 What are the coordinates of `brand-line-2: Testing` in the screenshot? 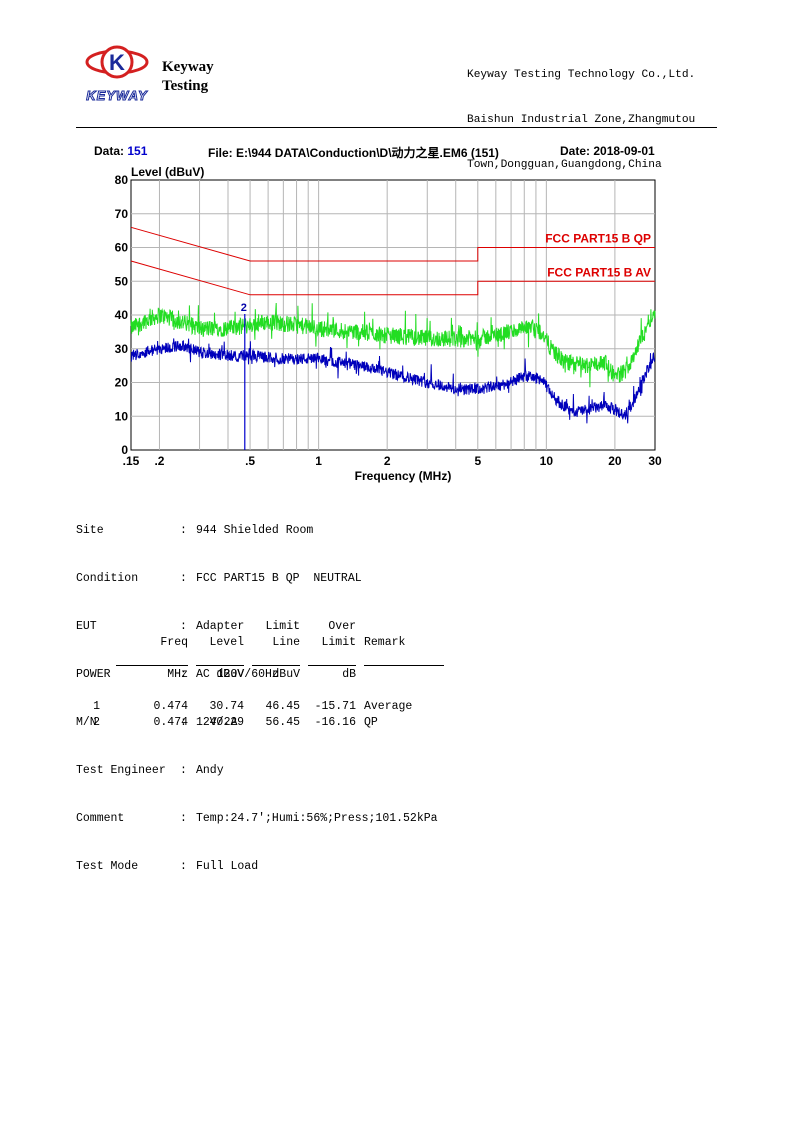 It's located at (185, 86).